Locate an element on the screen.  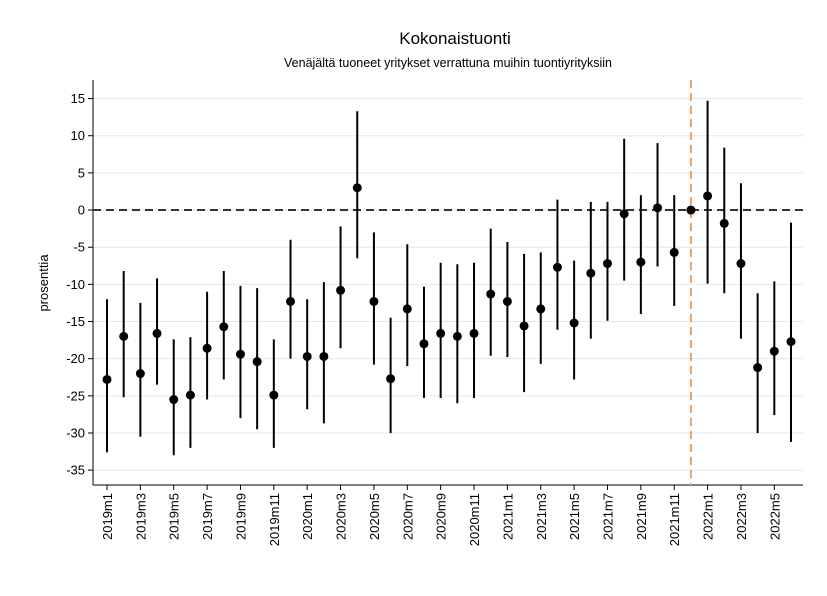
x-tick-label: 2020m7 is located at coordinates (407, 516).